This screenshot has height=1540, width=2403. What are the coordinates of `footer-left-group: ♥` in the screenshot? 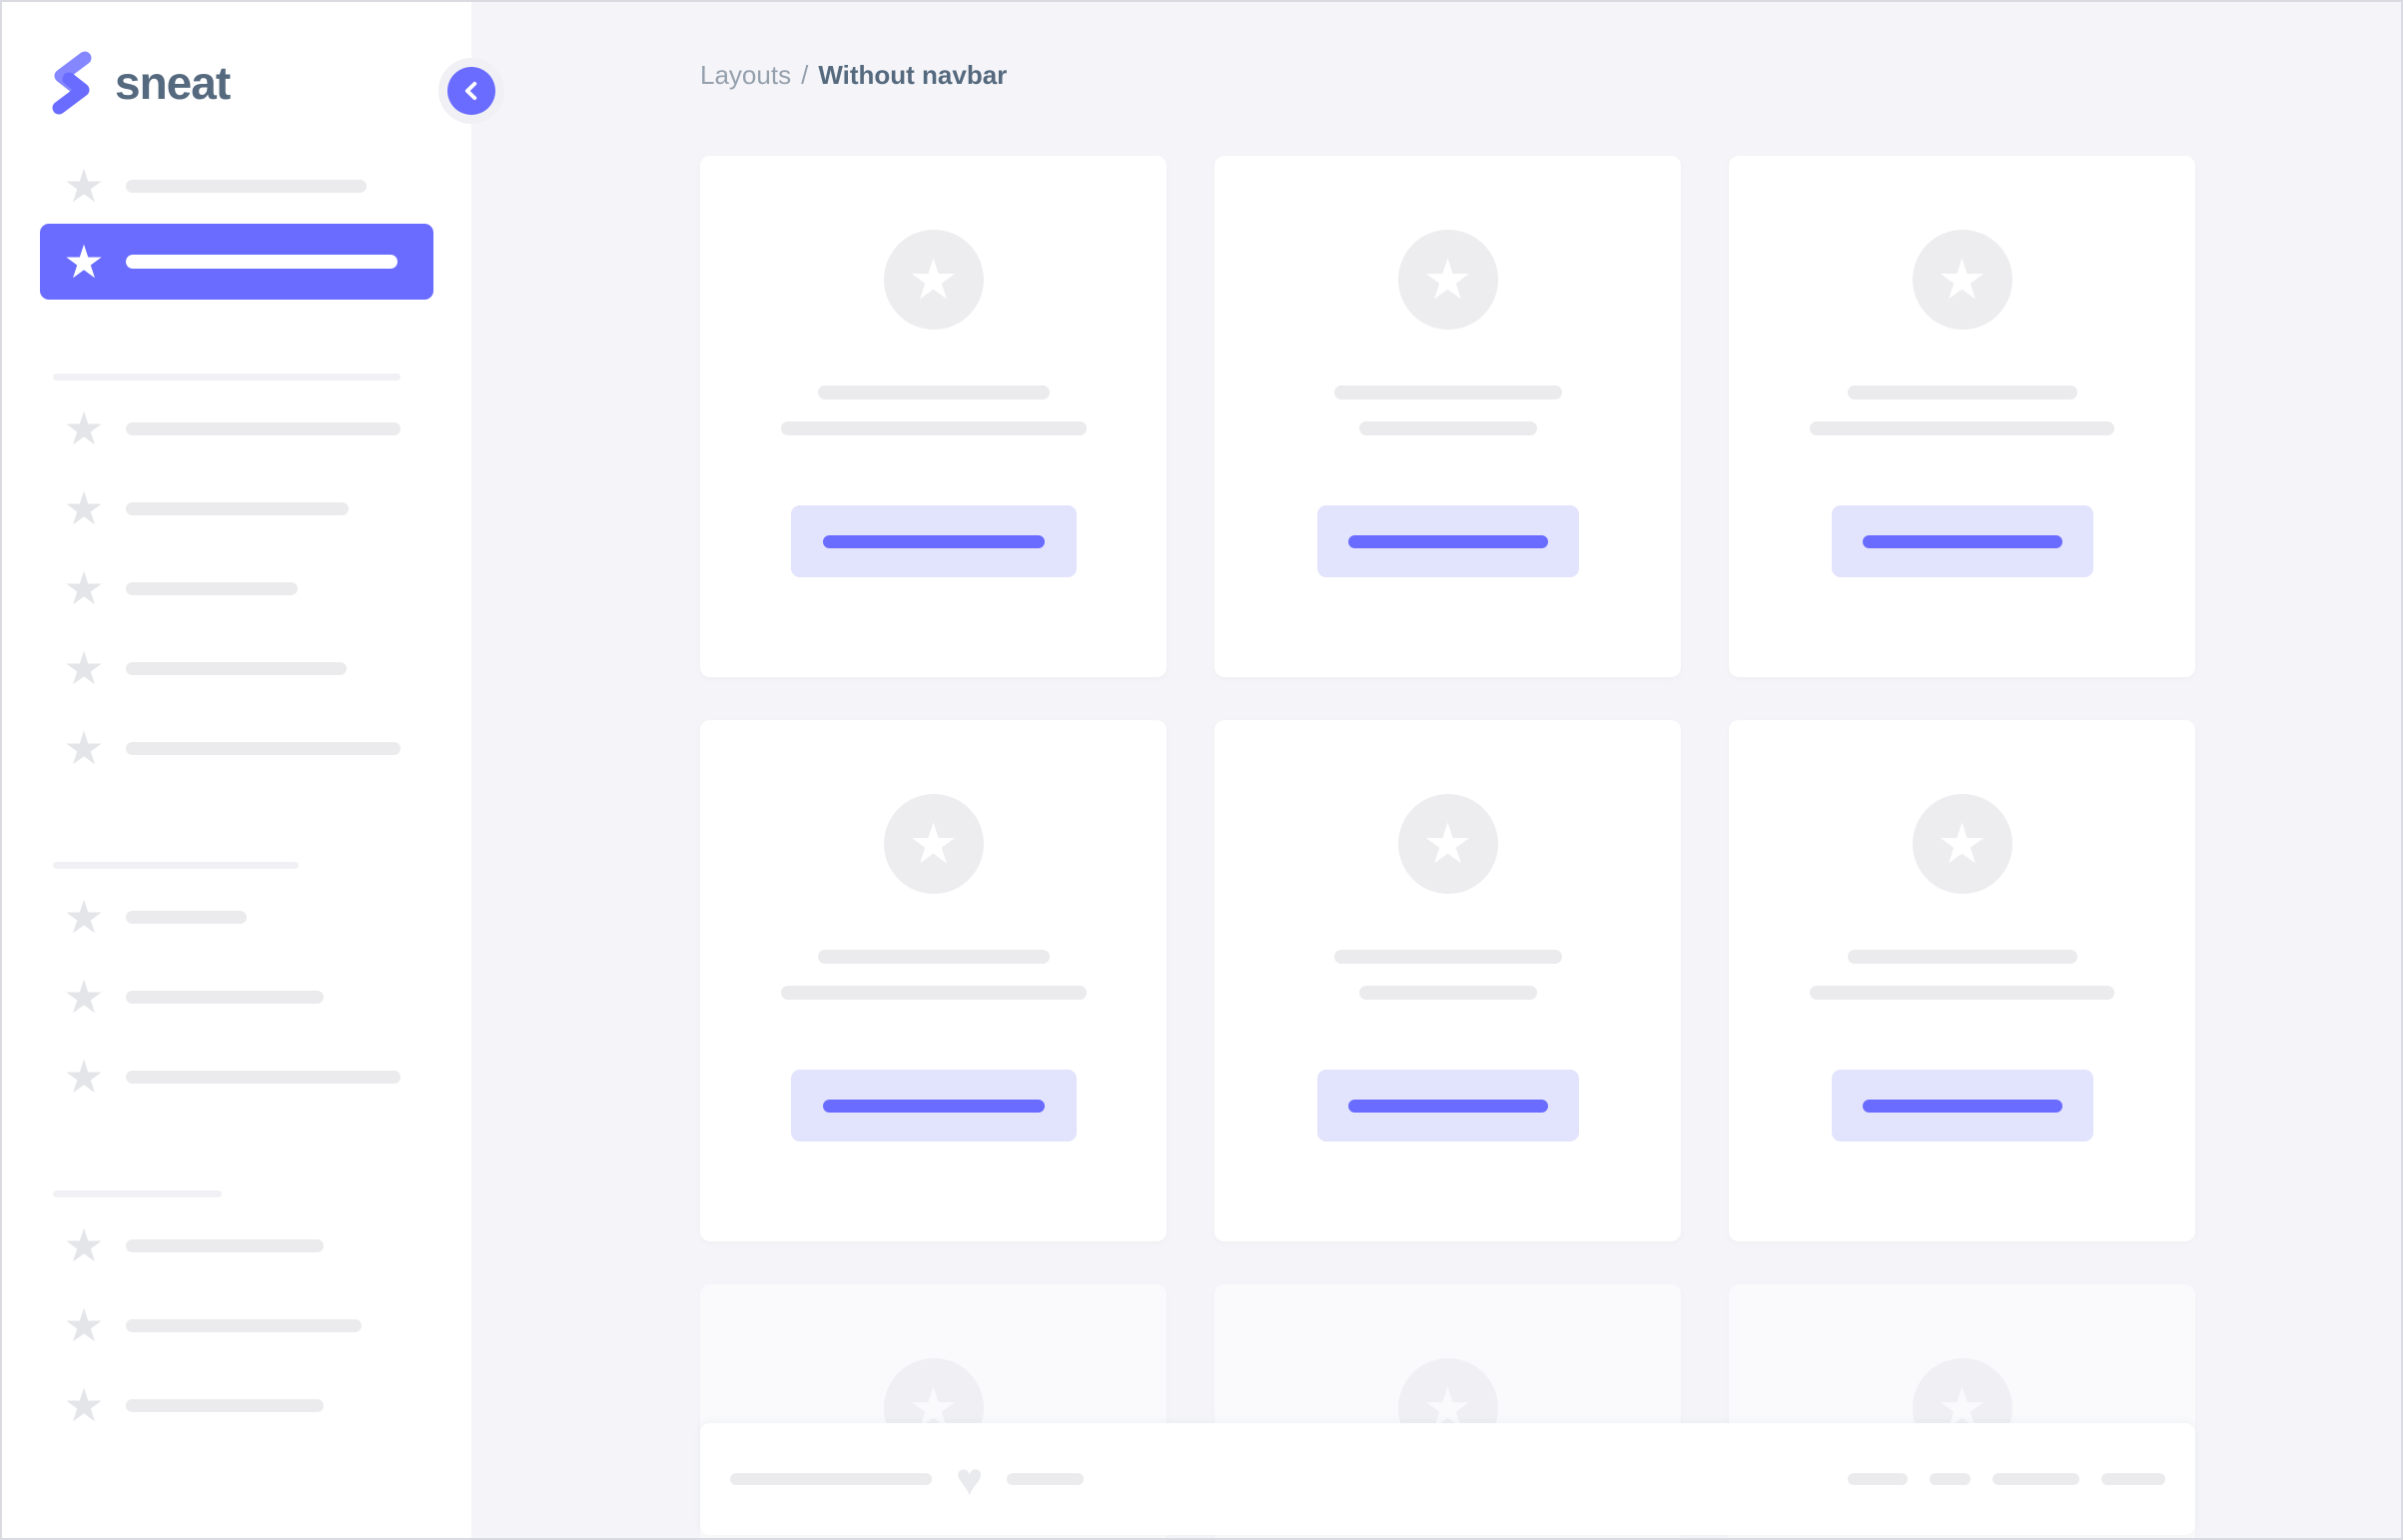 It's located at (907, 1479).